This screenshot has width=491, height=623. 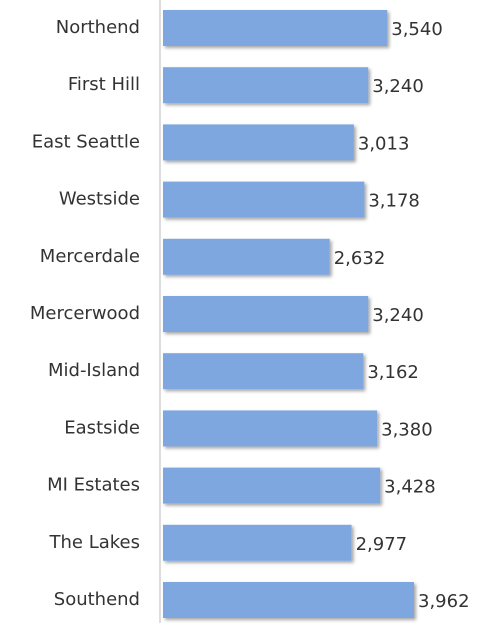 What do you see at coordinates (410, 487) in the screenshot?
I see `value-label: 3,428` at bounding box center [410, 487].